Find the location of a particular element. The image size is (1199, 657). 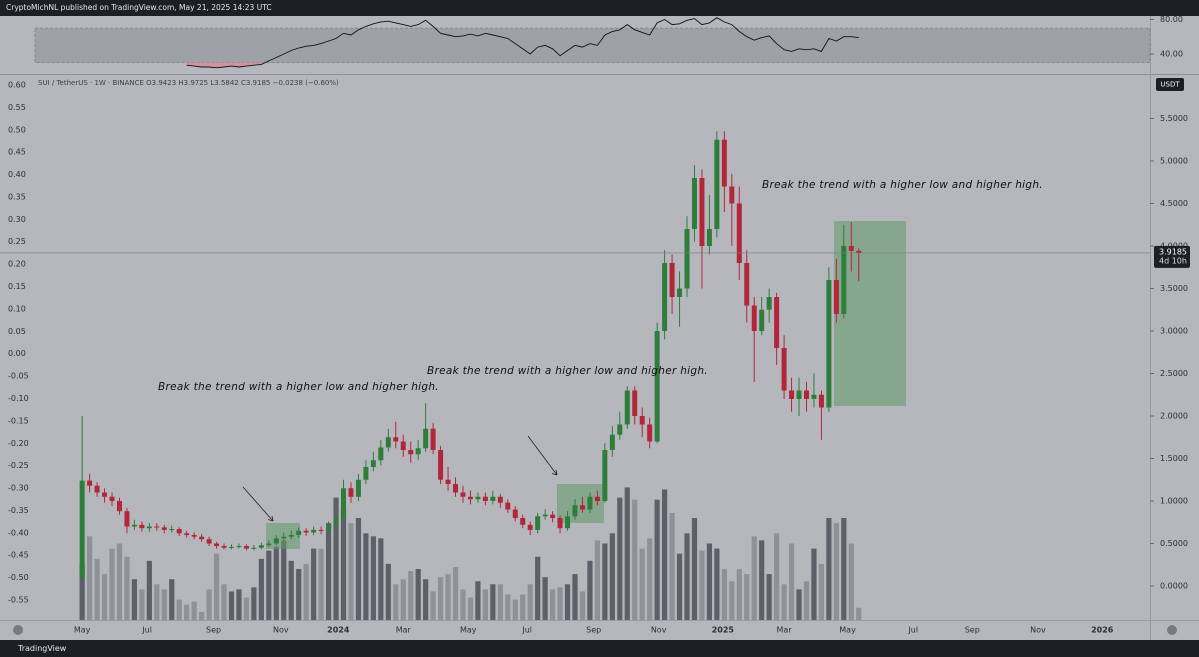

left-tick-label: 0.40 is located at coordinates (17, 174).